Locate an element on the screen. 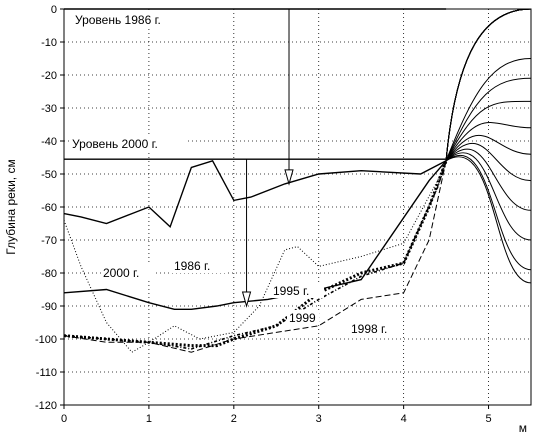 This screenshot has width=533, height=437. x-tick-label: 1 is located at coordinates (149, 419).